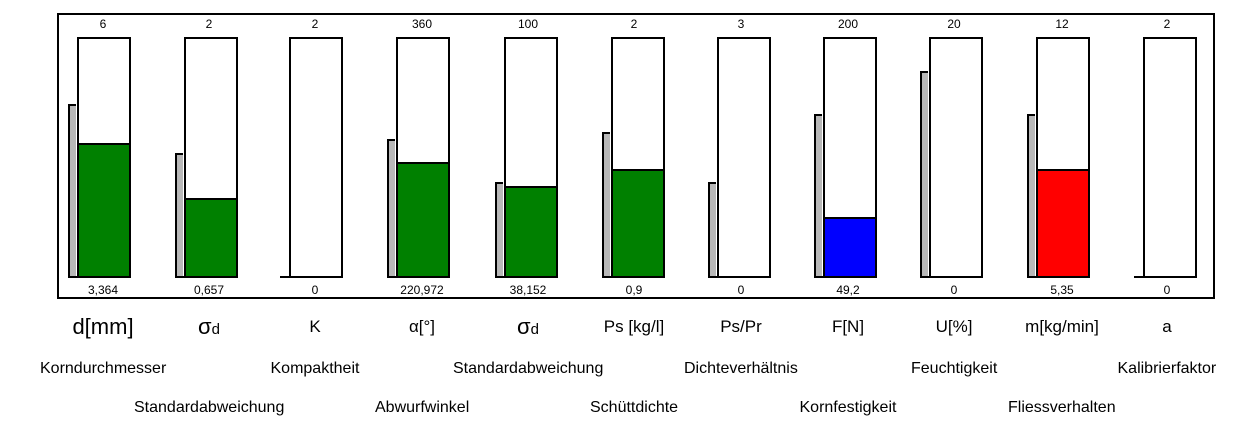  What do you see at coordinates (103, 290) in the screenshot?
I see `gauge-value-label: 3,364` at bounding box center [103, 290].